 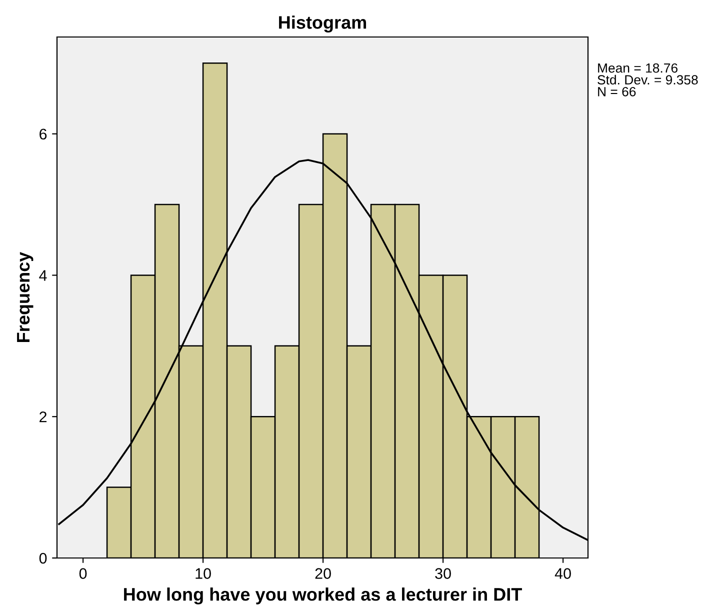 I want to click on chart-title: Histogram, so click(x=322, y=24).